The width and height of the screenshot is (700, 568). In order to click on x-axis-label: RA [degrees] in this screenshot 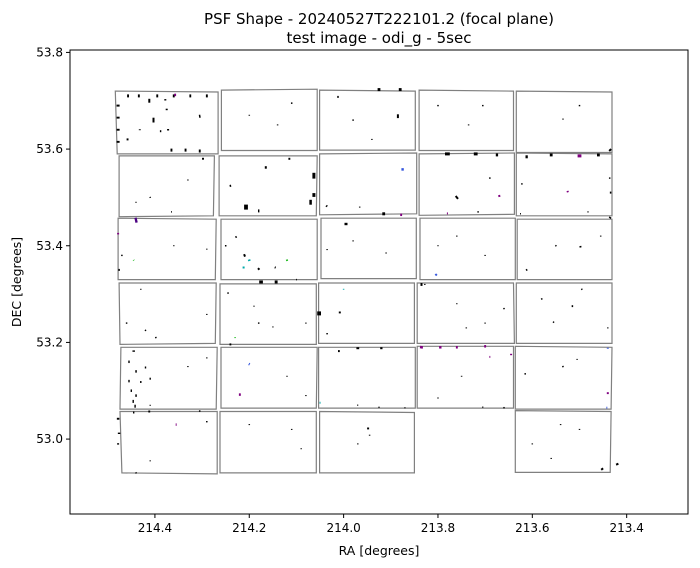, I will do `click(379, 550)`.